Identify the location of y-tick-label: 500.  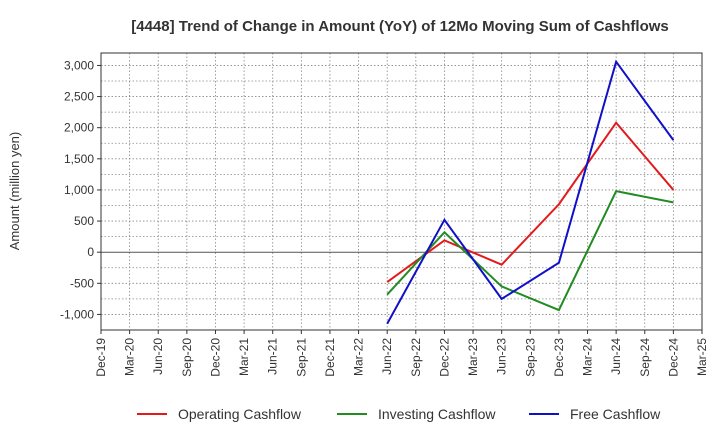
(84, 221).